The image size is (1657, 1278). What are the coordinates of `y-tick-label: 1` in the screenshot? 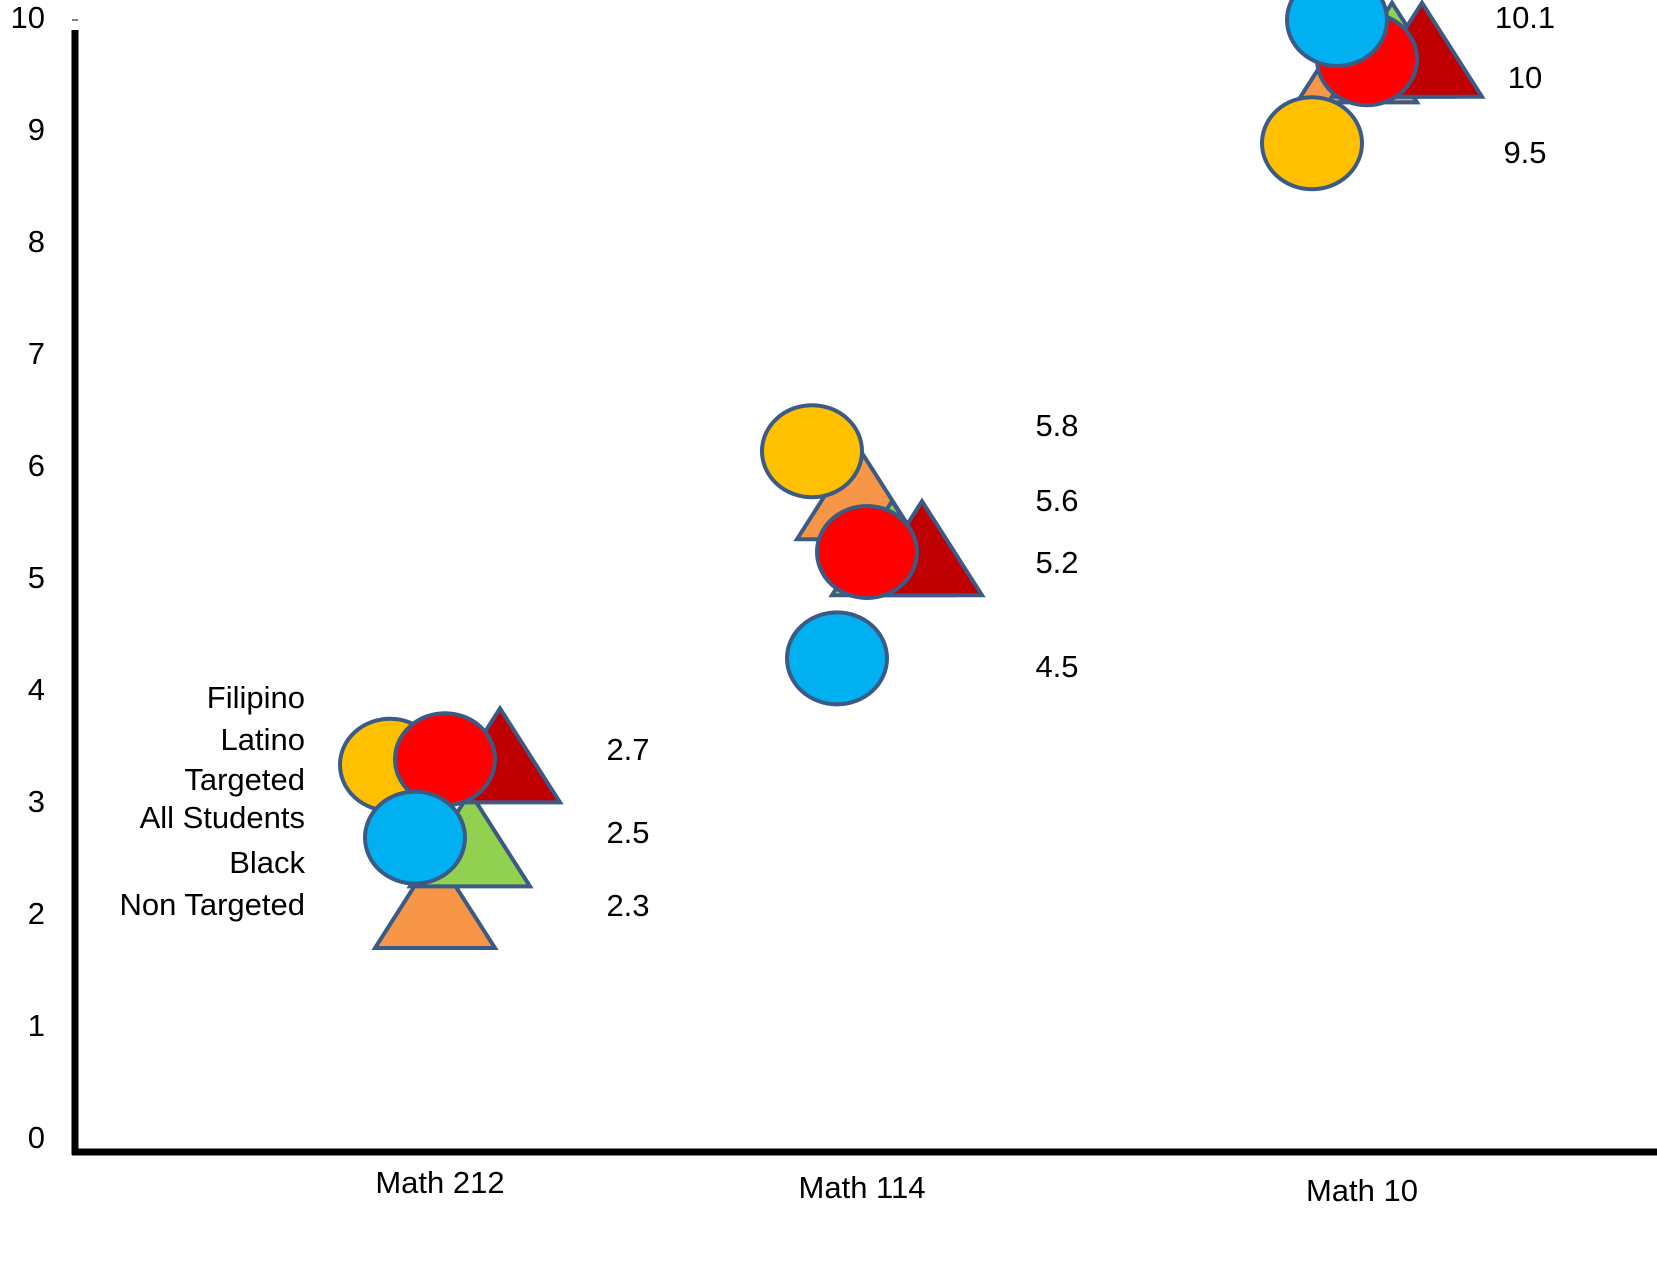 It's located at (36, 1025).